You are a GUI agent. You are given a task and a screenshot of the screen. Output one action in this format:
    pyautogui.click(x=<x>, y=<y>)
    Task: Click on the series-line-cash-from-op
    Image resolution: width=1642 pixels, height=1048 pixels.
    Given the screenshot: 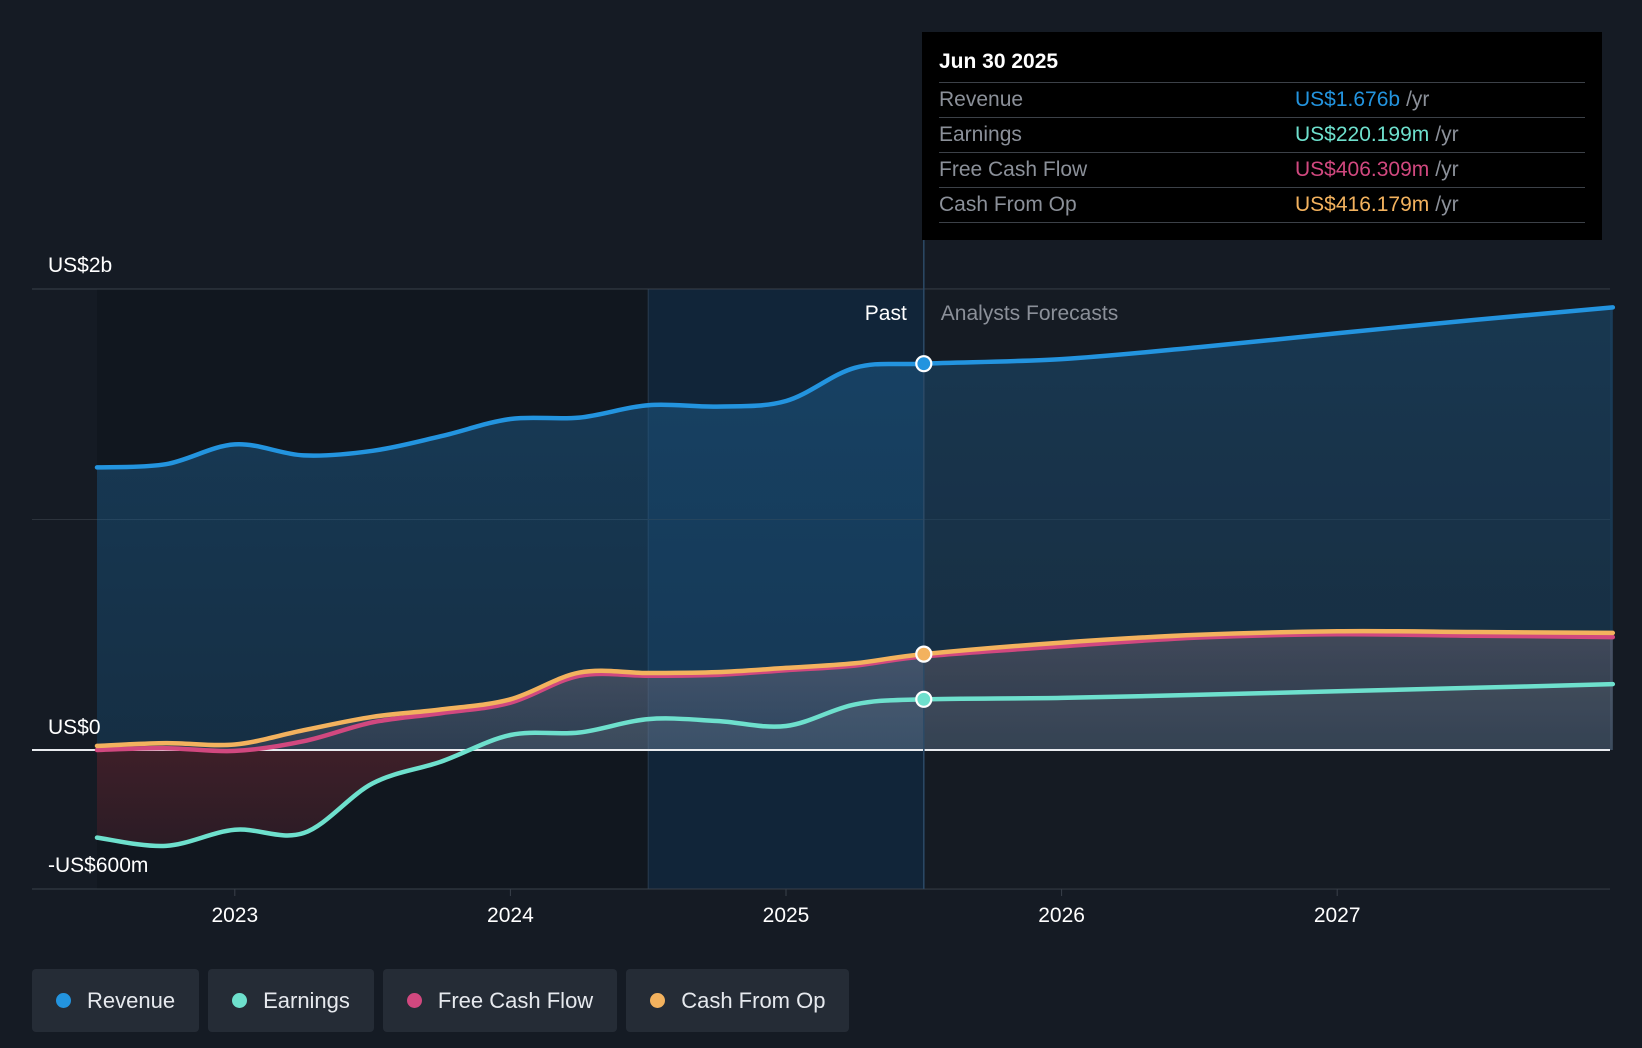 What is the action you would take?
    pyautogui.click(x=855, y=688)
    